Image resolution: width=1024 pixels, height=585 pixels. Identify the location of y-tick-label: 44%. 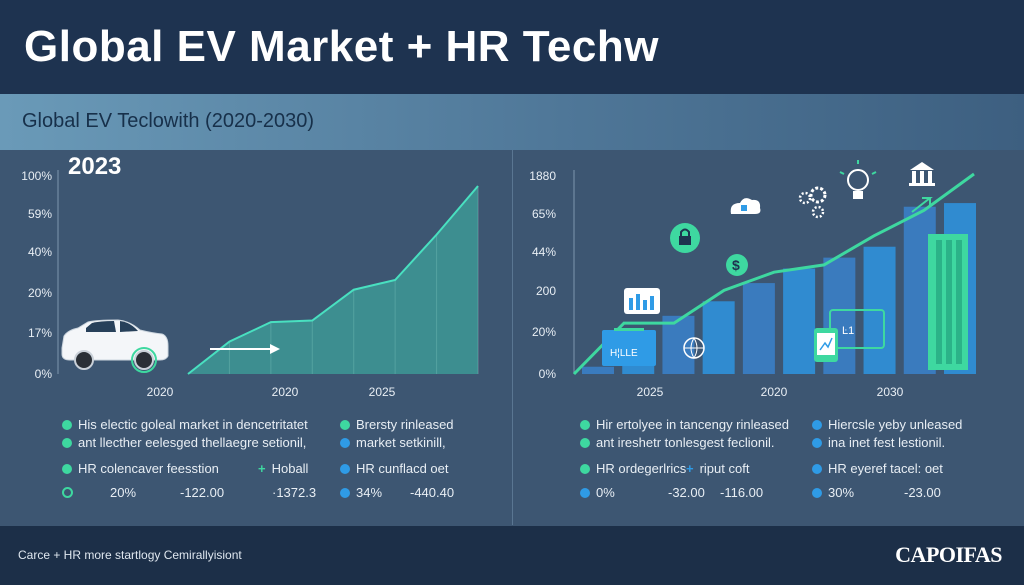
(544, 252).